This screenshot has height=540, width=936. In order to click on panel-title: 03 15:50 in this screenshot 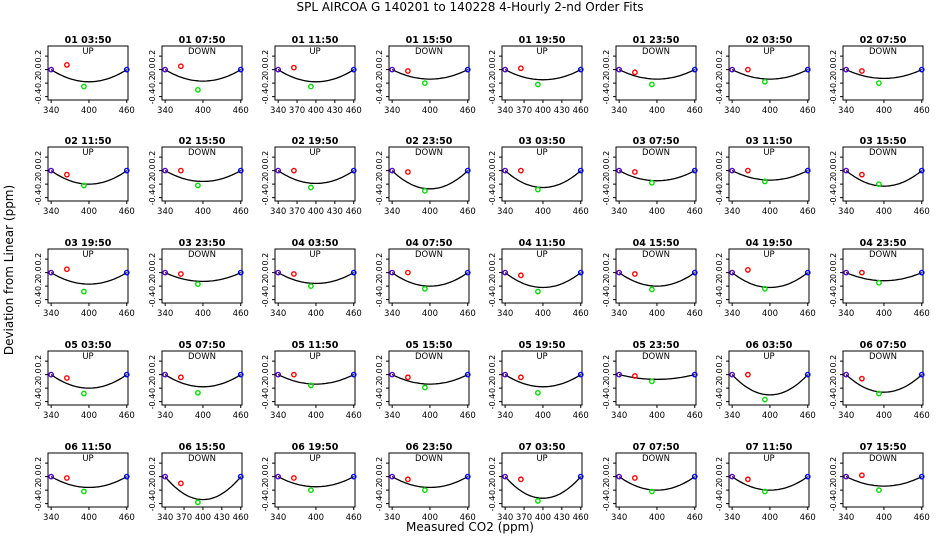, I will do `click(883, 141)`.